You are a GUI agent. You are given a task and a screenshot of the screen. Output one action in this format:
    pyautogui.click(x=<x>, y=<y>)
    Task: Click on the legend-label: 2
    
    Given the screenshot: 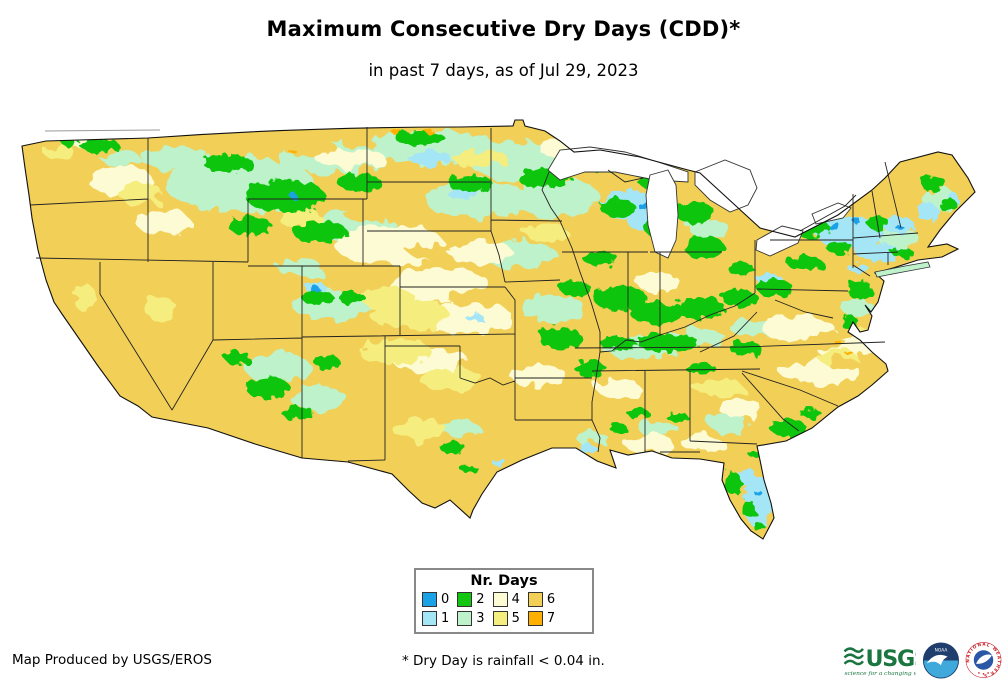 What is the action you would take?
    pyautogui.click(x=480, y=599)
    